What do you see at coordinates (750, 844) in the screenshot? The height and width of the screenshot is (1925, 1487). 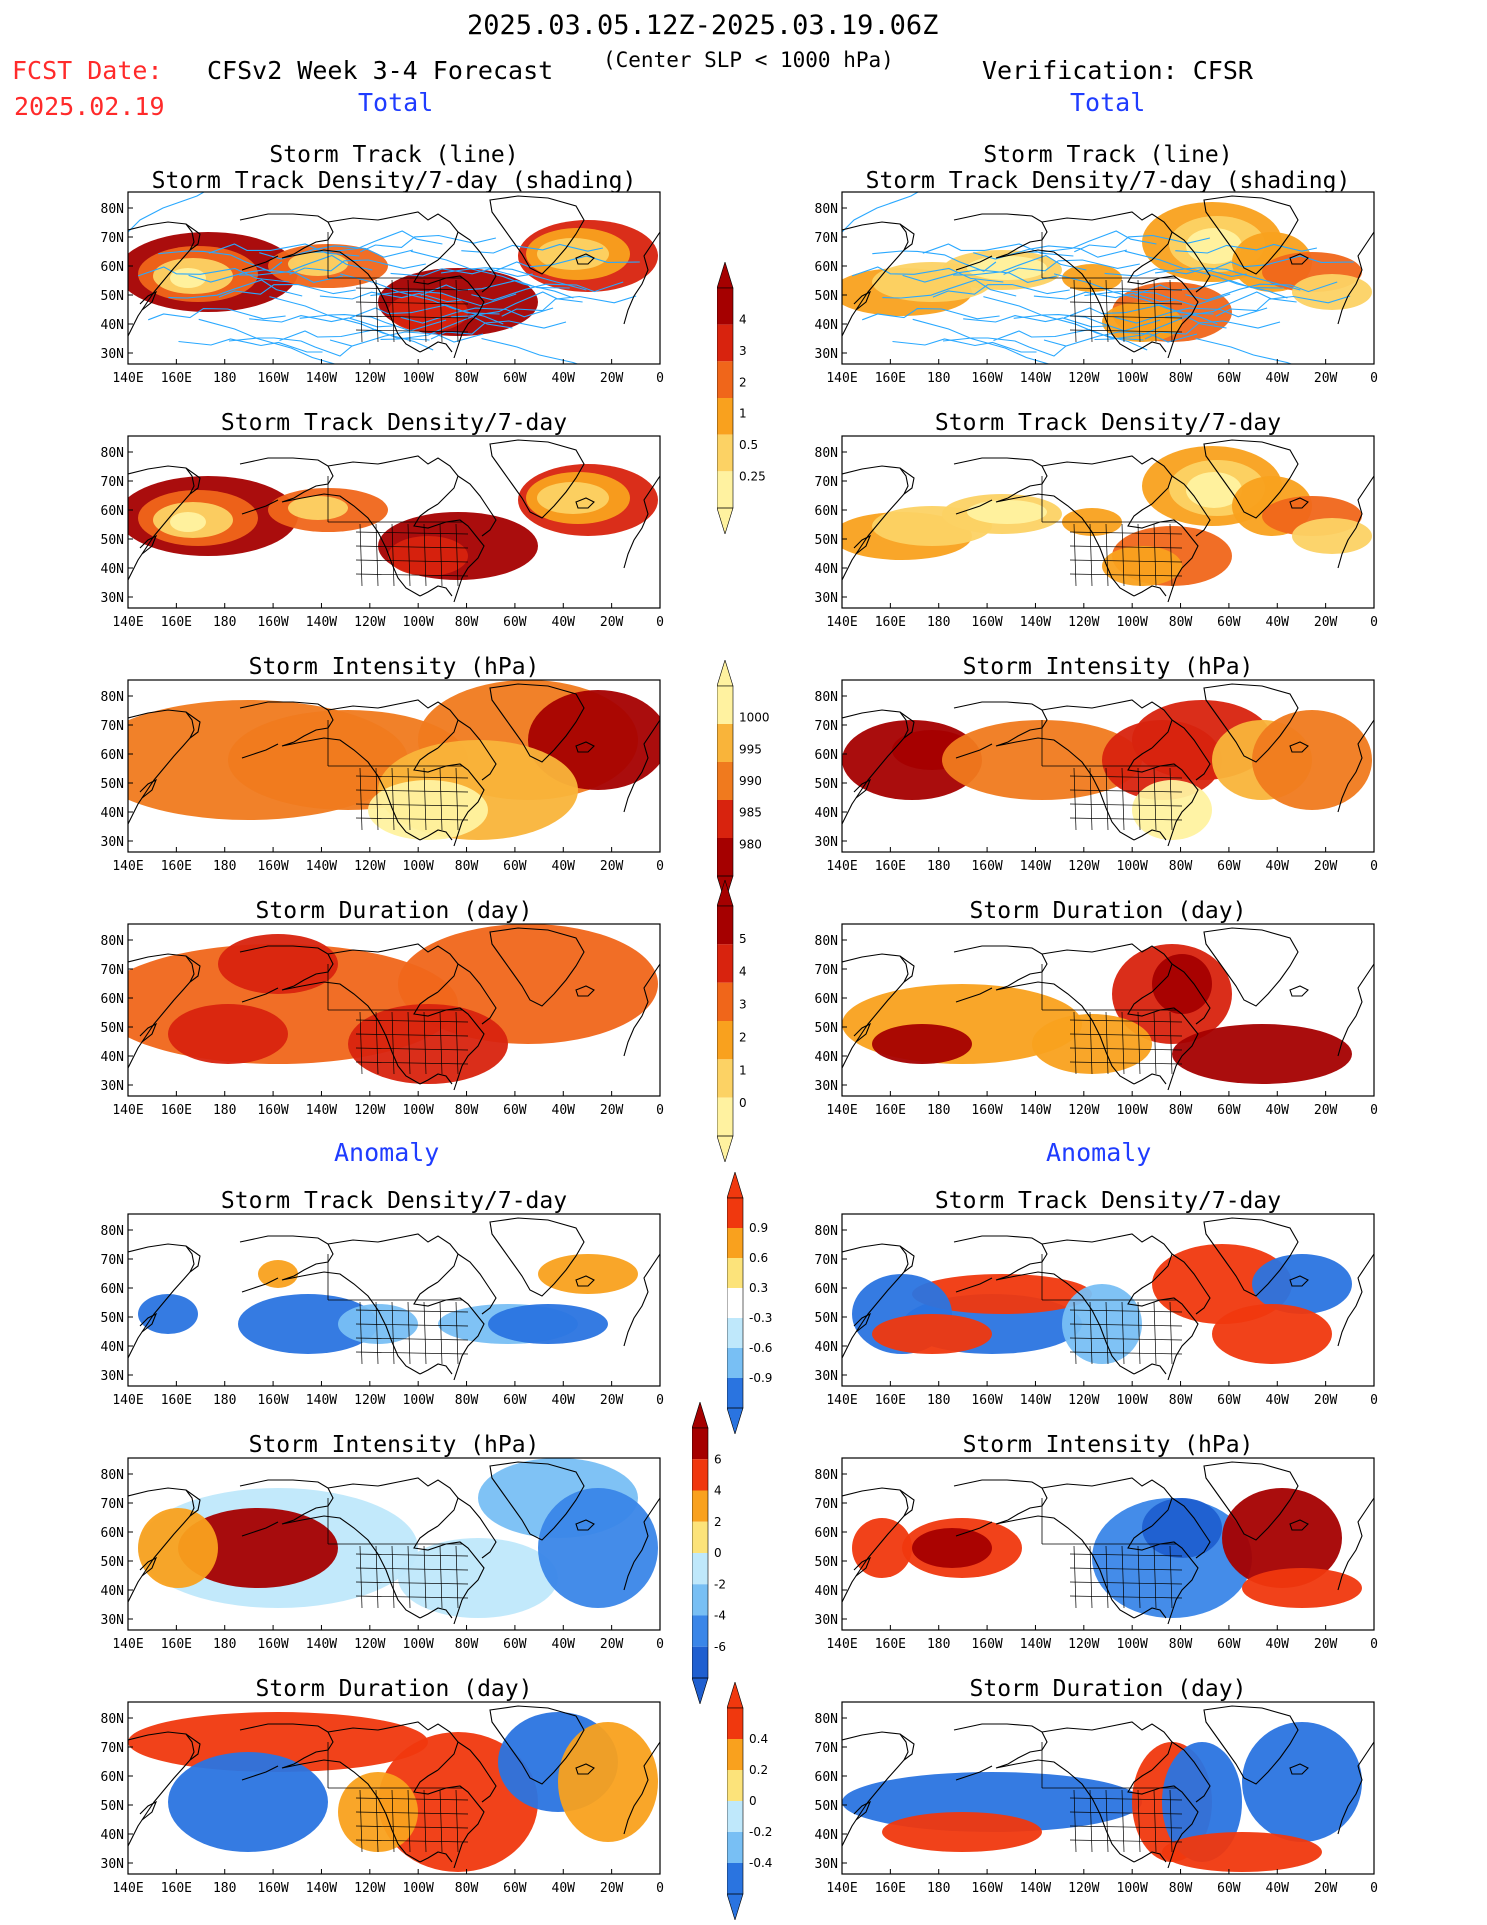 I see `colorbar-label: 980` at bounding box center [750, 844].